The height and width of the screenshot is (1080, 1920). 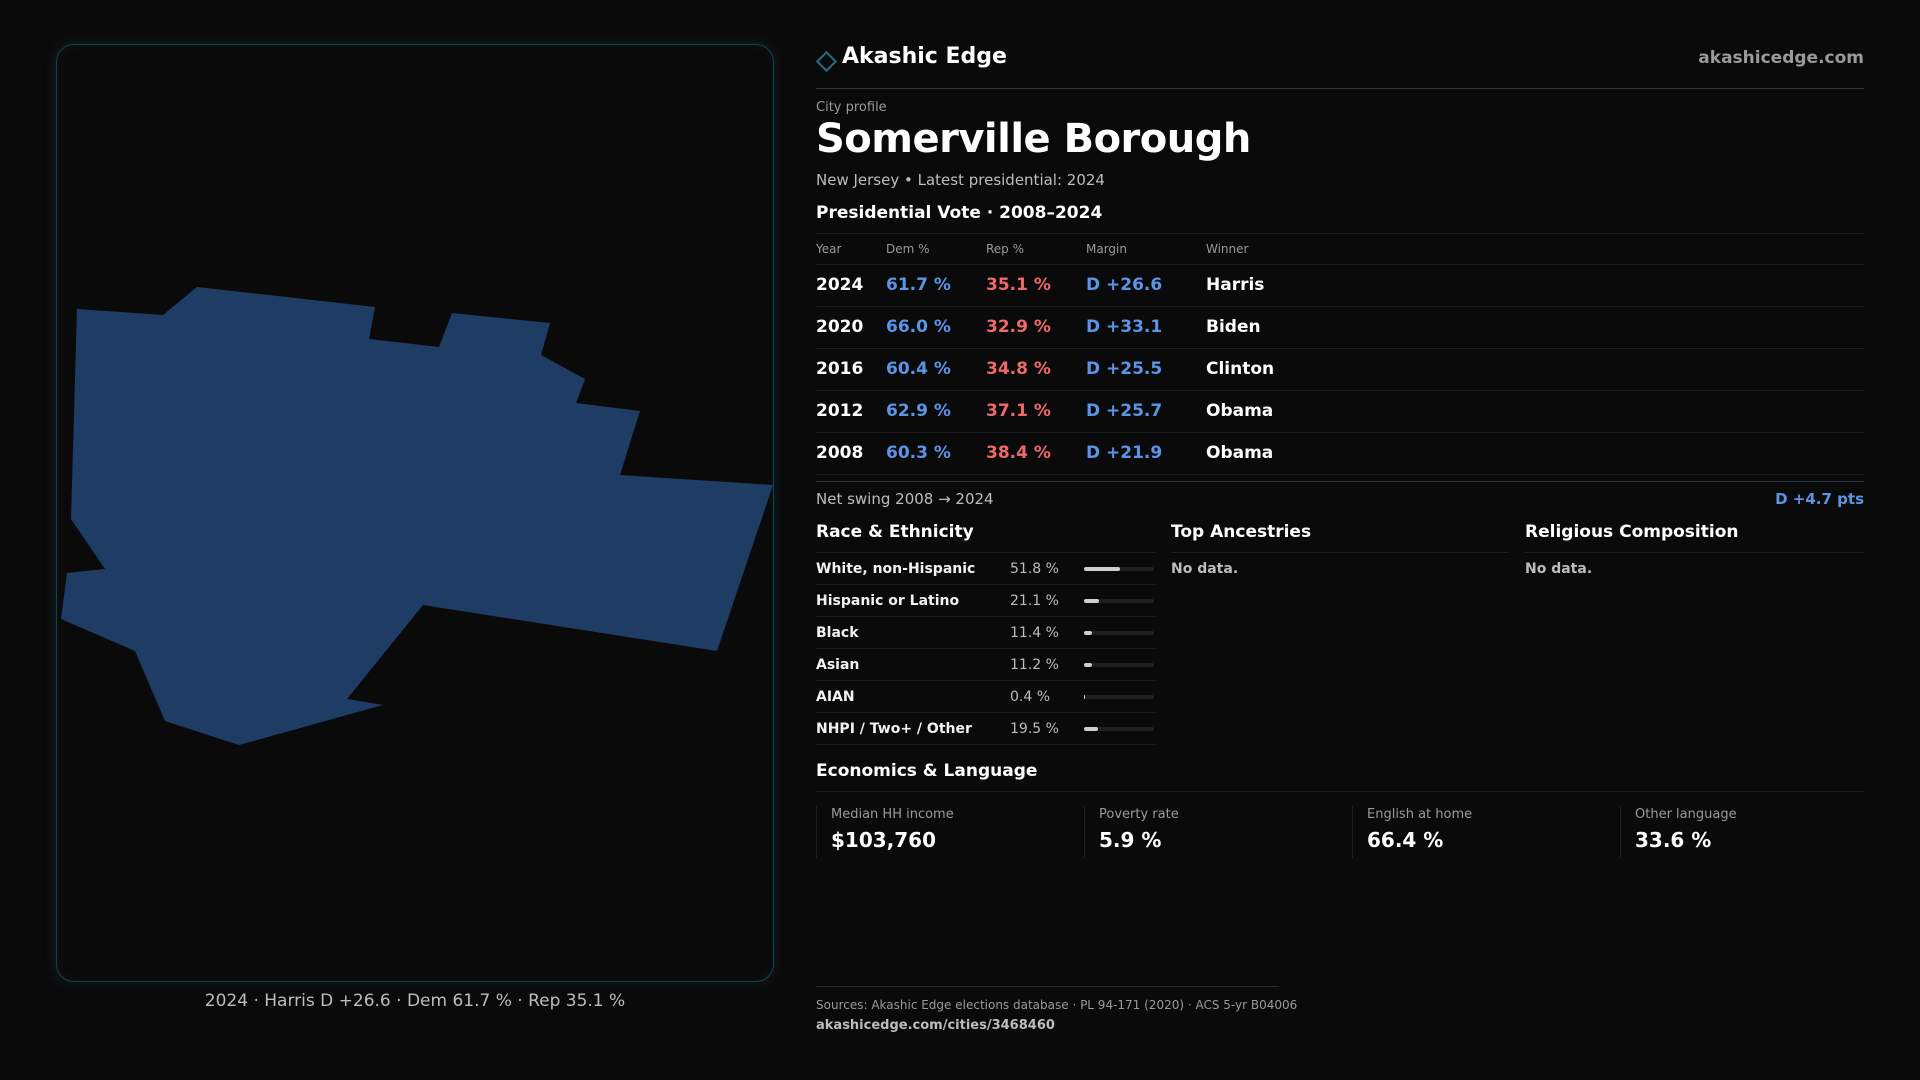 I want to click on list-item: Asian 11.2 %, so click(x=986, y=665).